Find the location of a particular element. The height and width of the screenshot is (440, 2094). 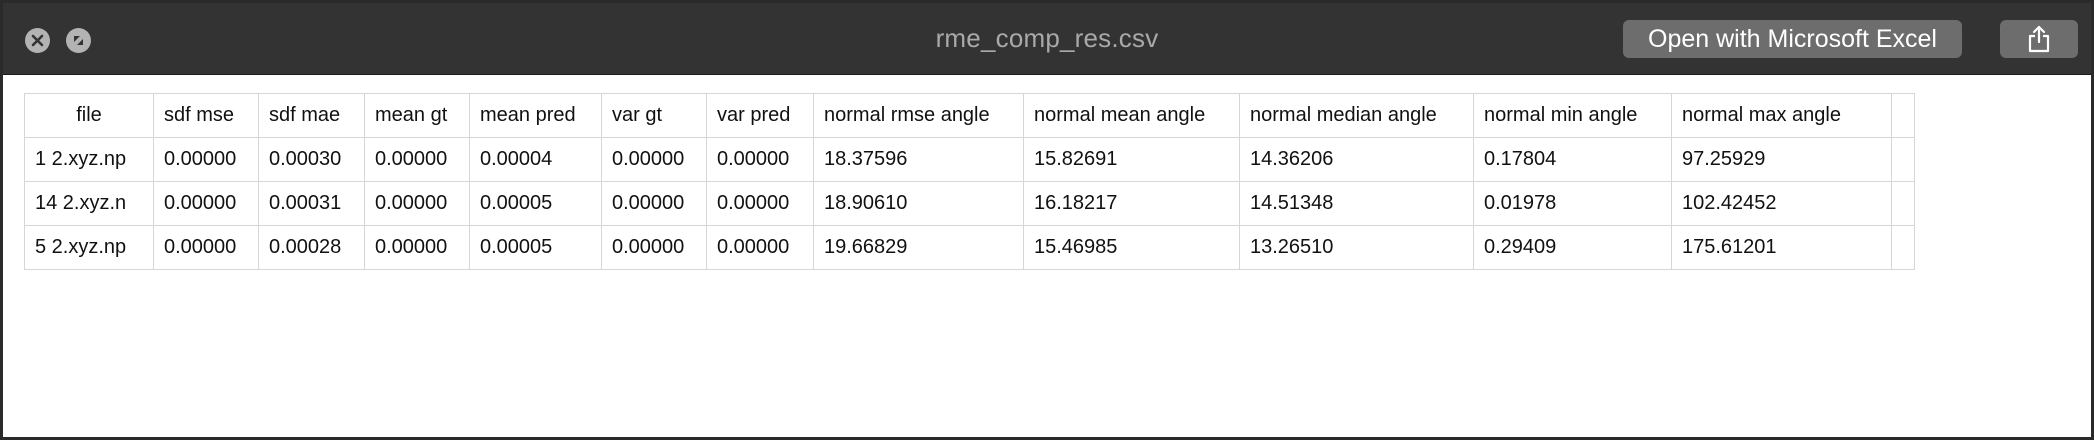

column-header: mean pred is located at coordinates (535, 115).